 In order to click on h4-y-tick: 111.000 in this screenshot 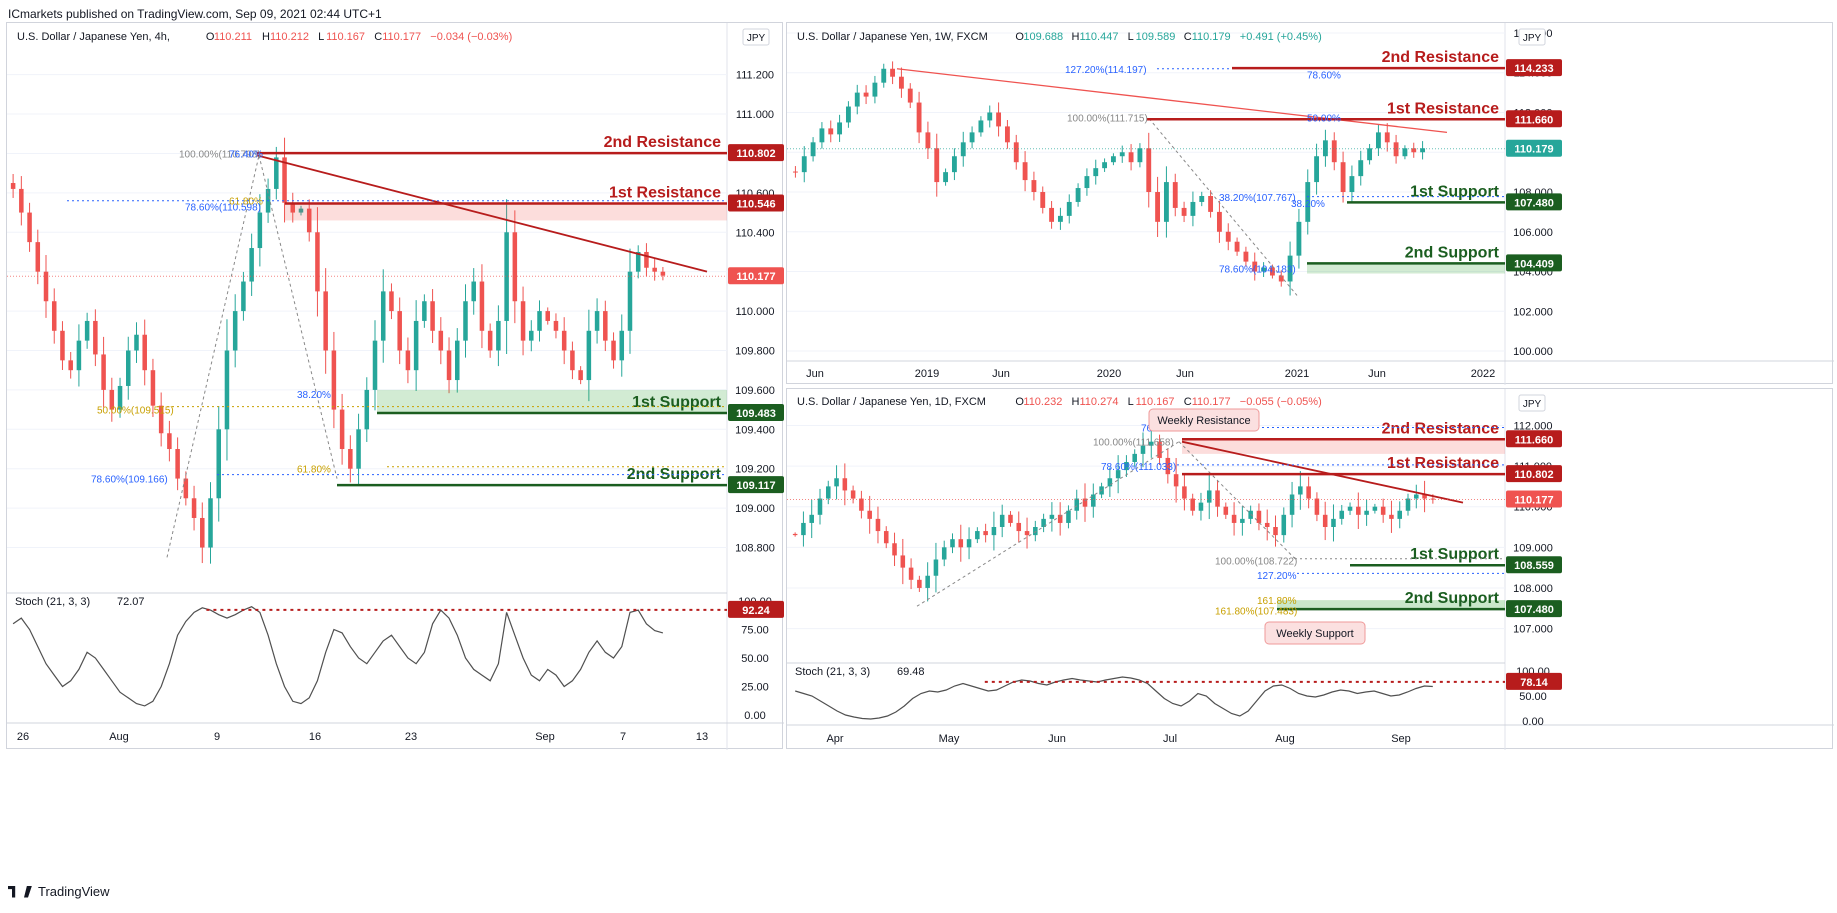, I will do `click(755, 115)`.